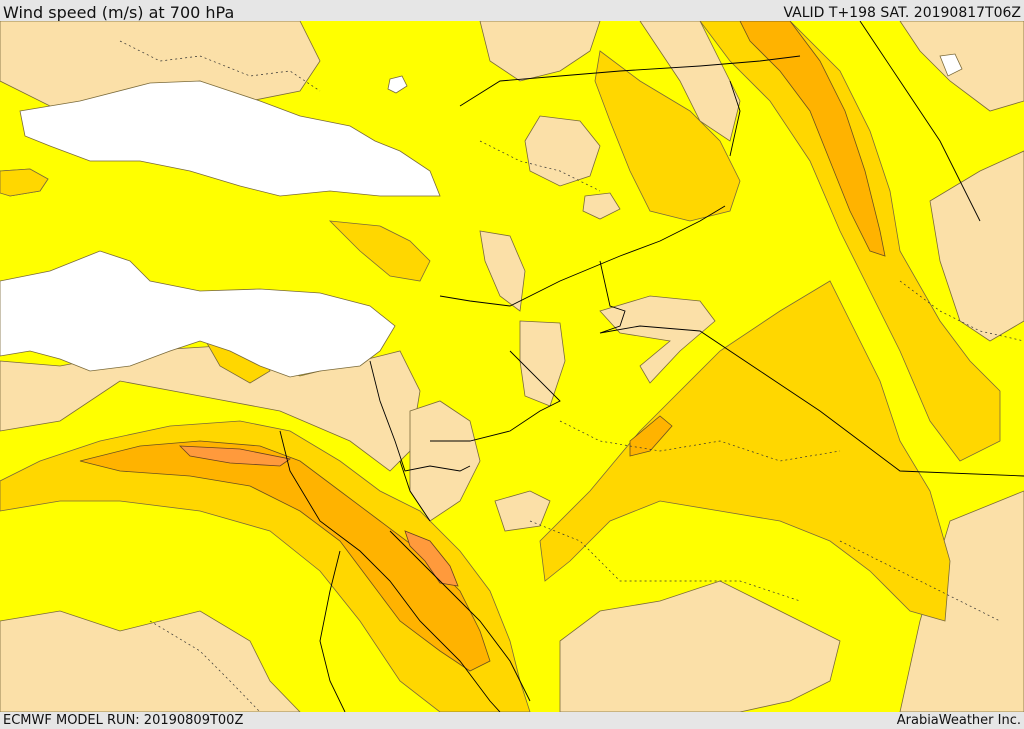 This screenshot has width=1024, height=729. Describe the element at coordinates (562, 151) in the screenshot. I see `calm-region-syria` at that location.